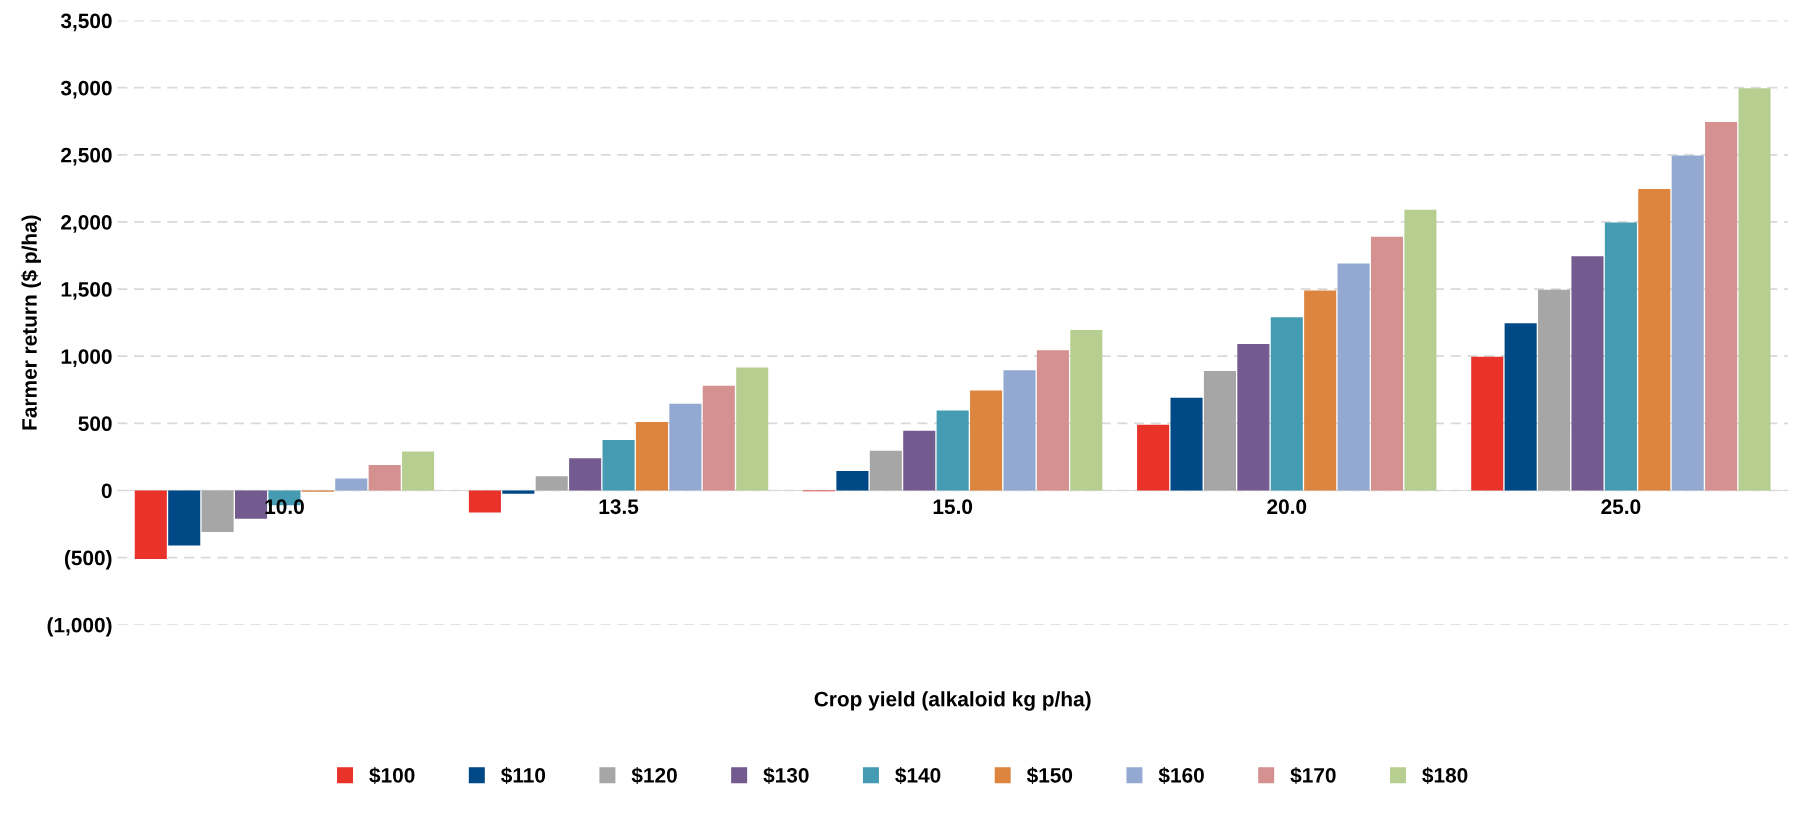 The image size is (1806, 822). I want to click on y-tick-label: 500, so click(95, 424).